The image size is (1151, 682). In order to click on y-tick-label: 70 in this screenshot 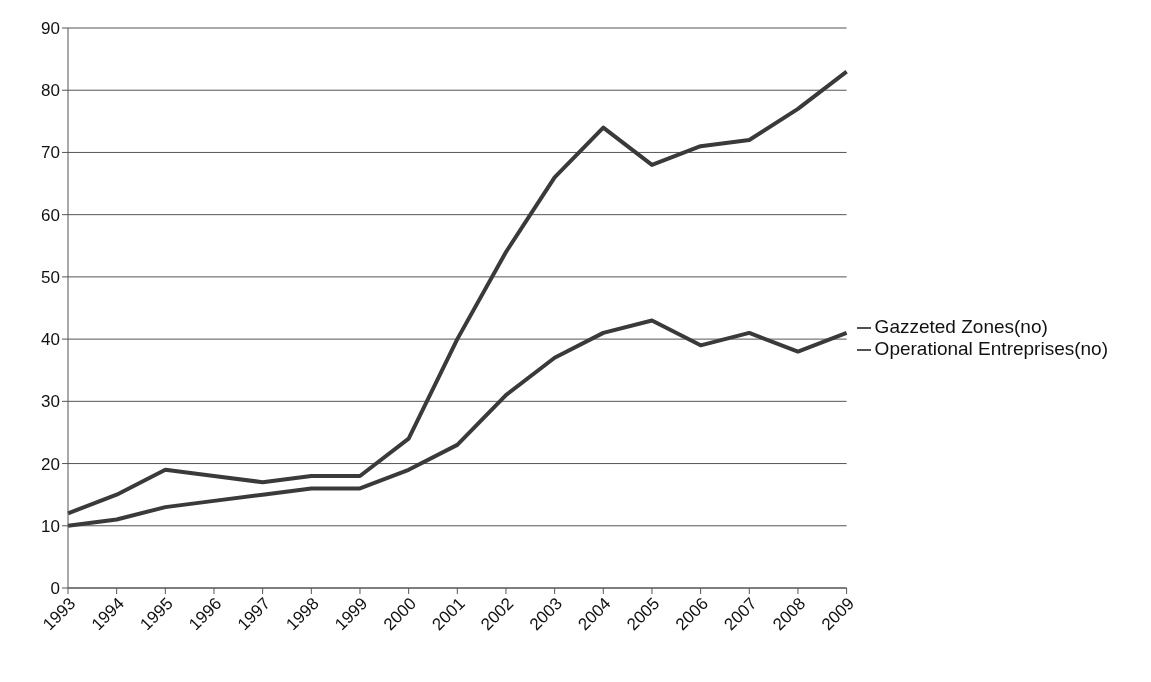, I will do `click(50, 153)`.